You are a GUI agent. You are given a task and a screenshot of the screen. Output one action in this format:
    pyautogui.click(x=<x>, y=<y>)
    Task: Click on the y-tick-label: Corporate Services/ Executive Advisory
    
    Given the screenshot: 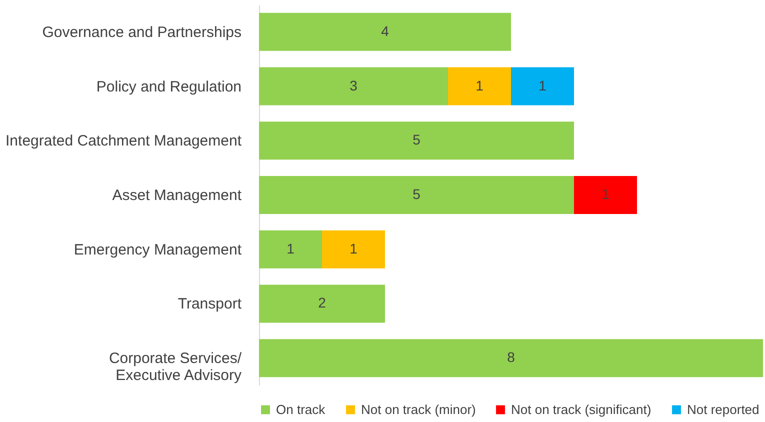 What is the action you would take?
    pyautogui.click(x=175, y=367)
    